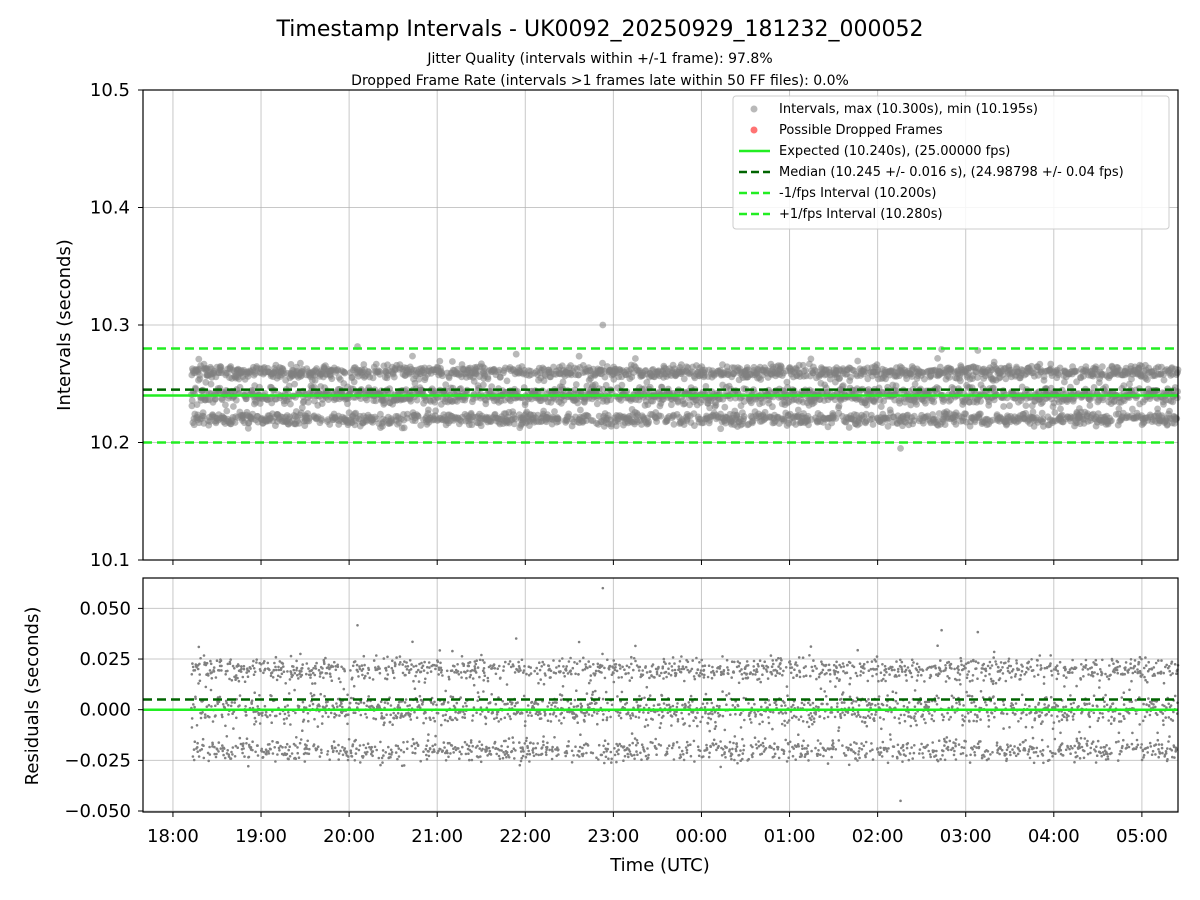 This screenshot has width=1200, height=900. I want to click on intervals-x-ticks, so click(657, 562).